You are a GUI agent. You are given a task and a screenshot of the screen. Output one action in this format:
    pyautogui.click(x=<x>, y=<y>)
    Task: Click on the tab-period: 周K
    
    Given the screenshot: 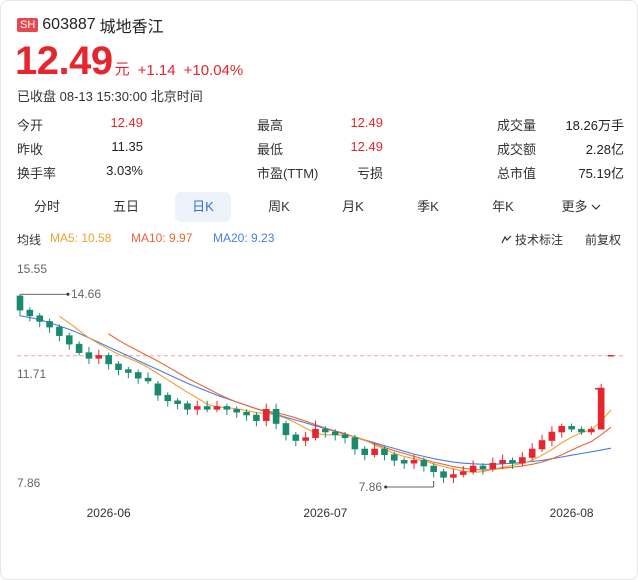 What is the action you would take?
    pyautogui.click(x=279, y=207)
    